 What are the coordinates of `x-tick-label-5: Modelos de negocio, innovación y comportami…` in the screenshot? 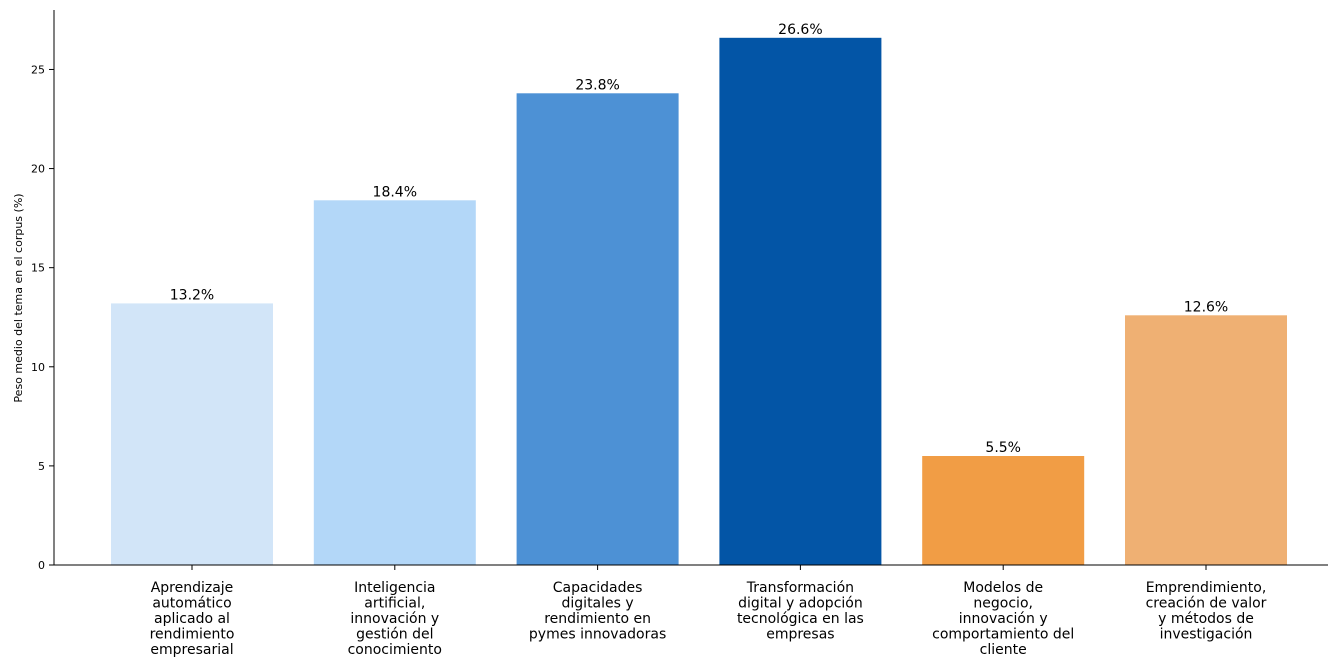 It's located at (1003, 619).